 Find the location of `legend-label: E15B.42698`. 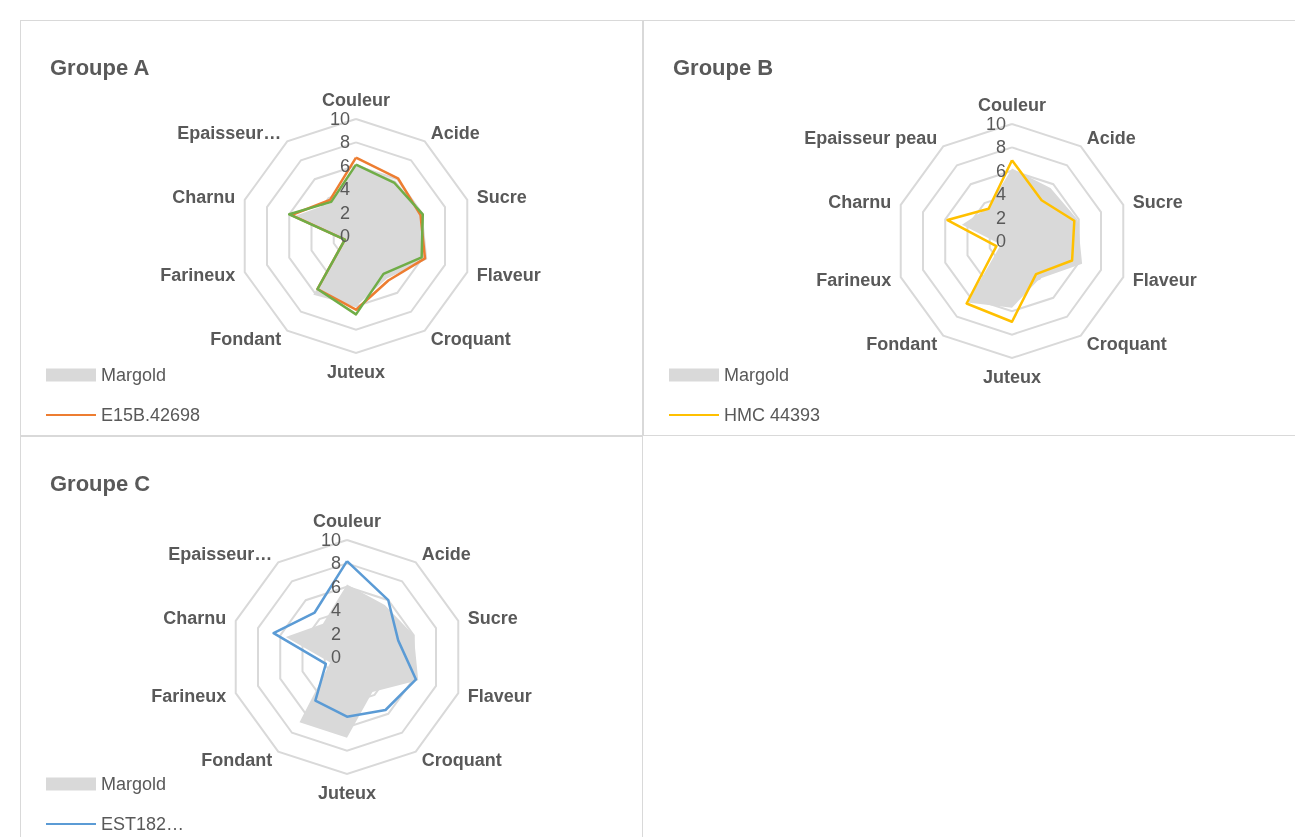

legend-label: E15B.42698 is located at coordinates (151, 415).